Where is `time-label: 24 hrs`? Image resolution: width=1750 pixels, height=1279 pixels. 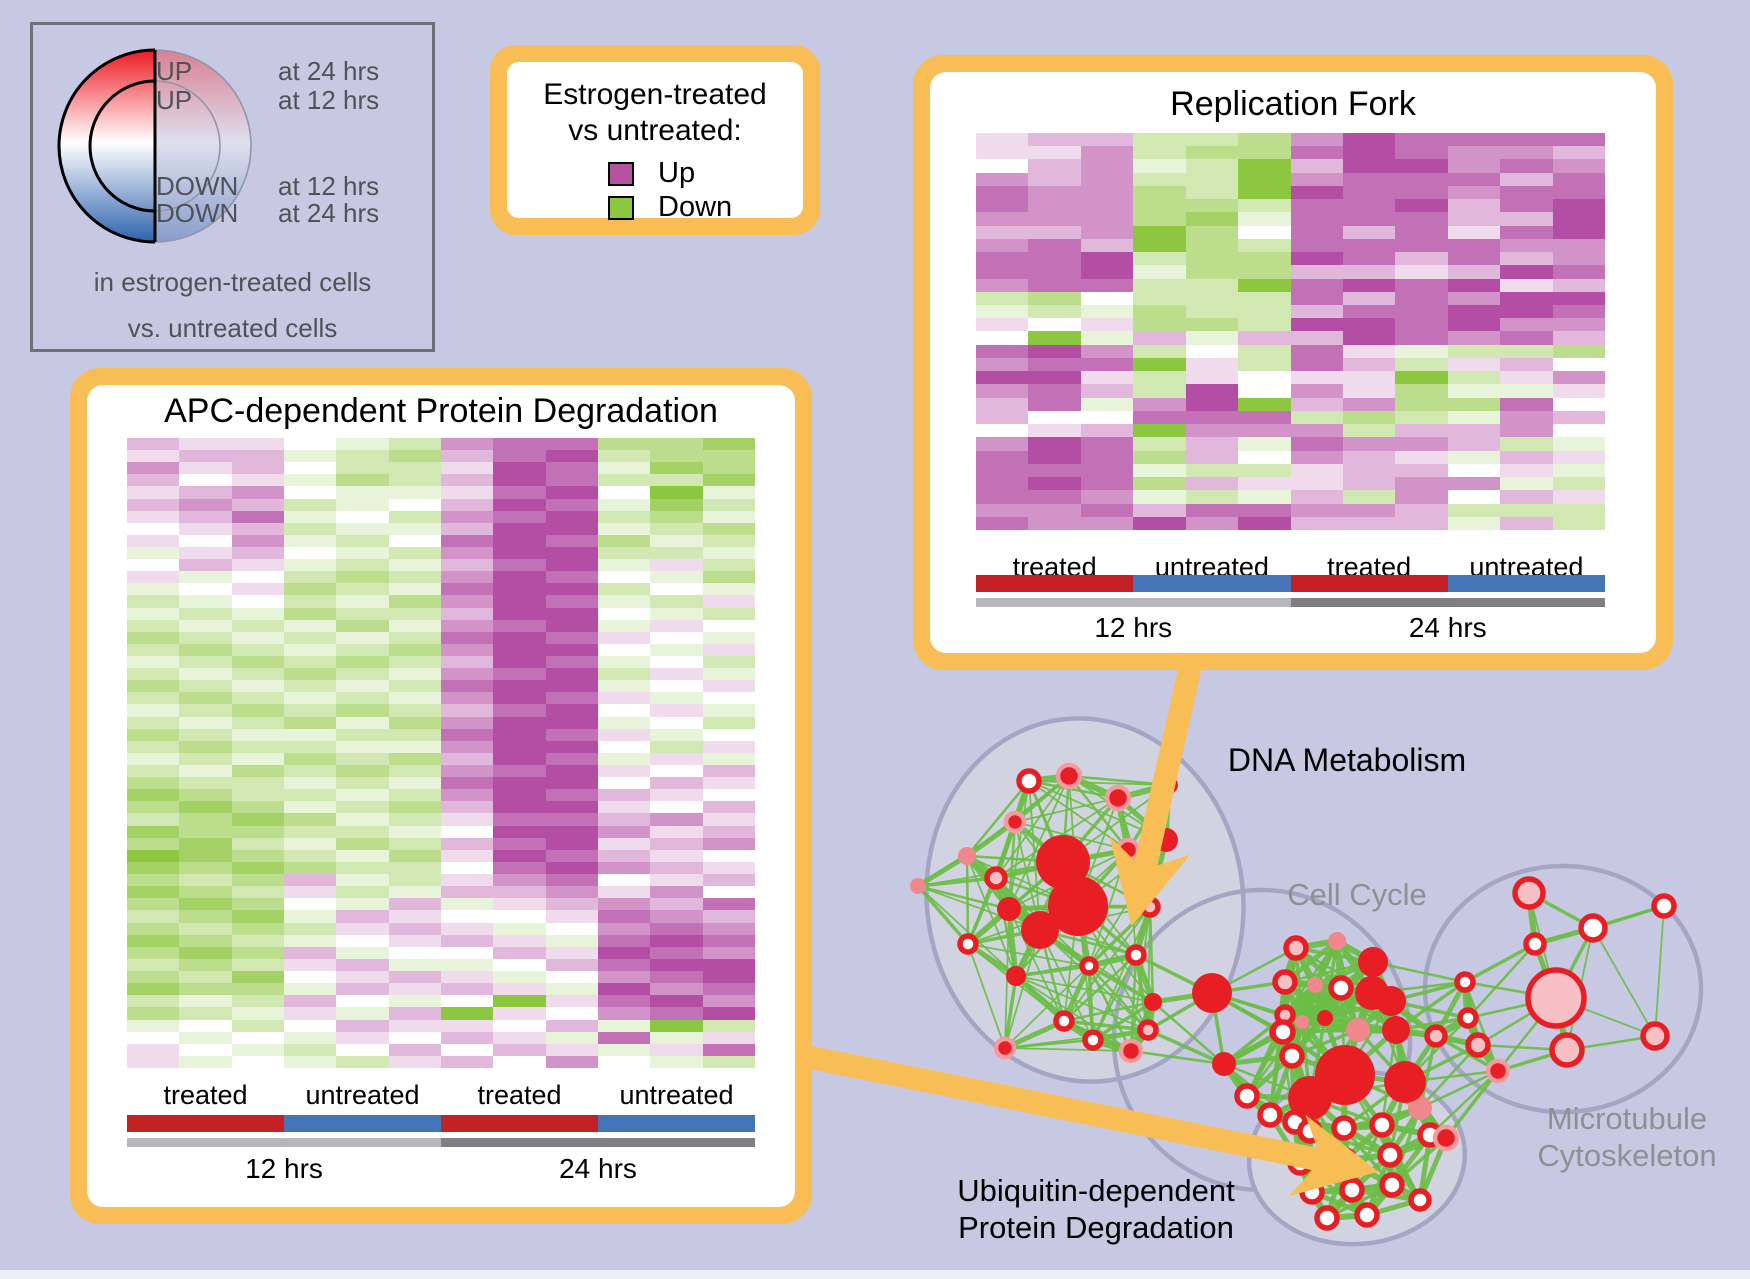 time-label: 24 hrs is located at coordinates (1447, 627).